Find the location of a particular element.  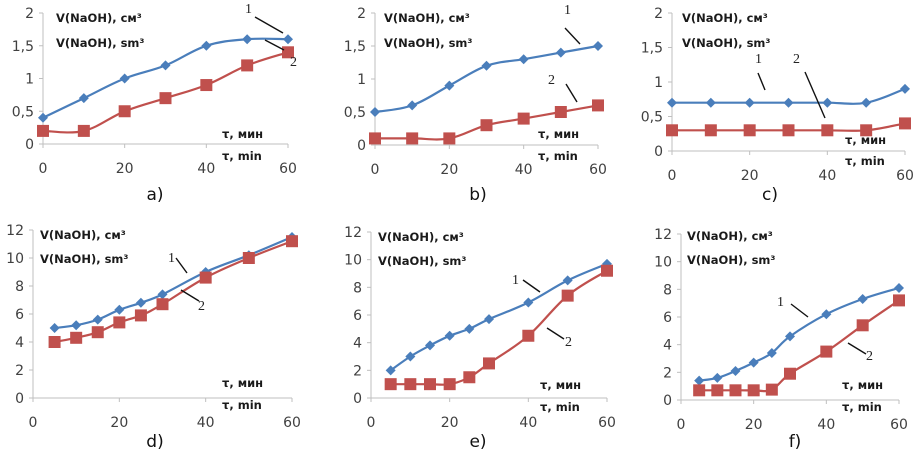

chart-e-xlabel-ru: τ, мин is located at coordinates (560, 385).